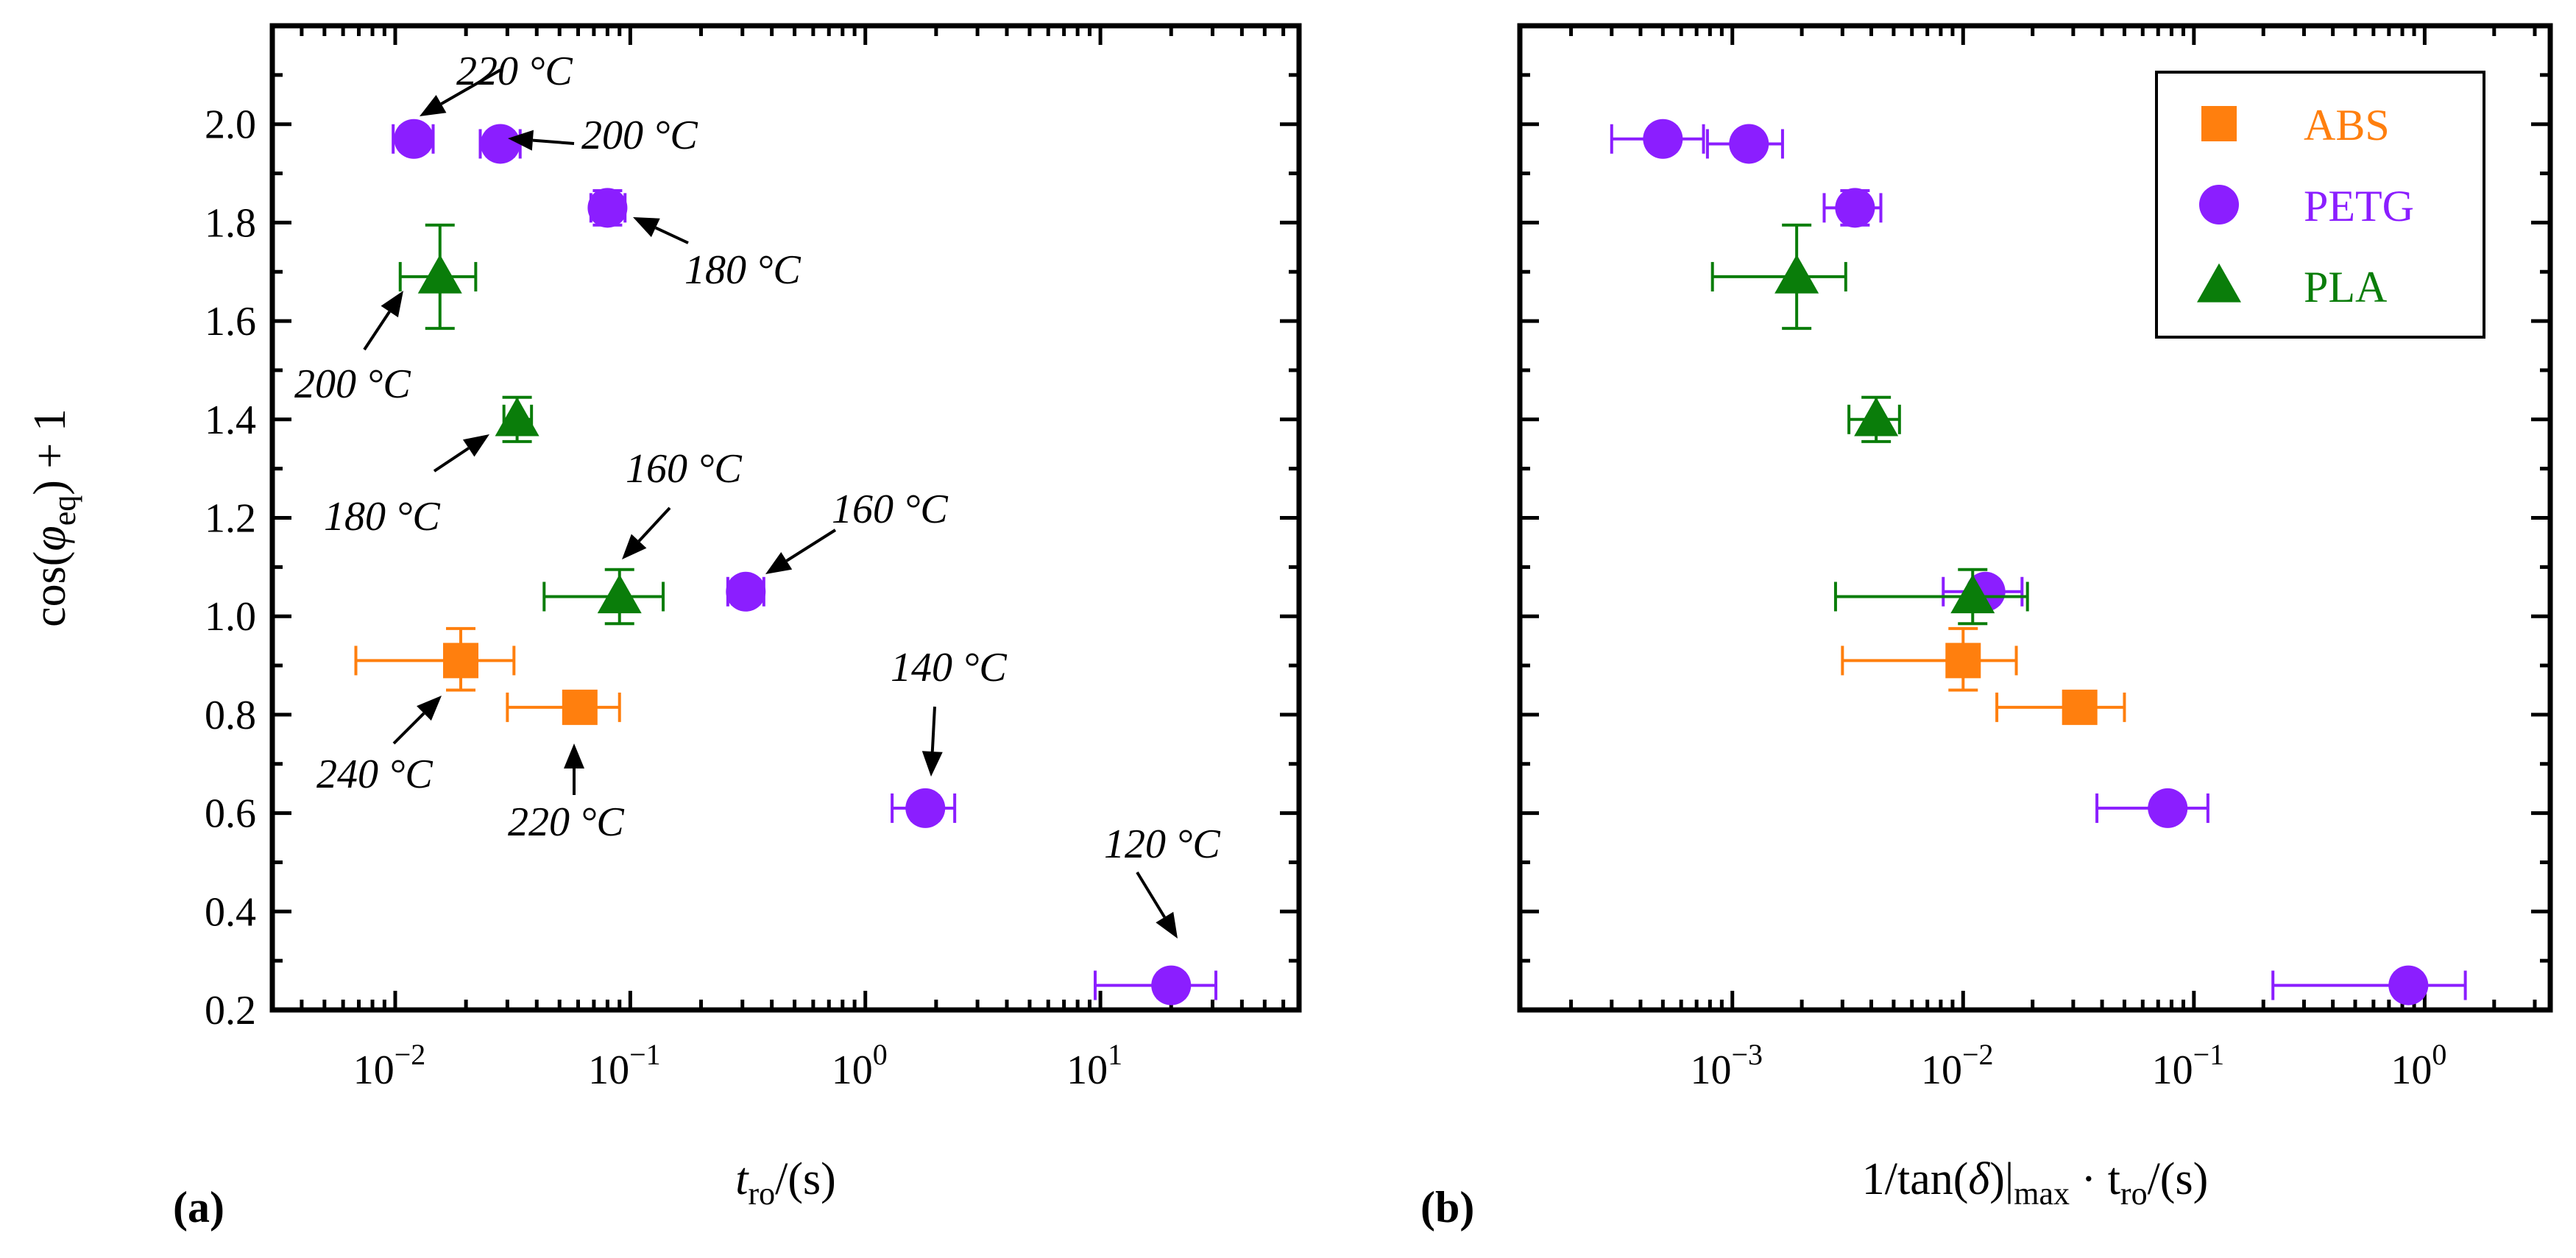 This screenshot has width=2576, height=1258. What do you see at coordinates (2219, 124) in the screenshot?
I see `legend-marker-abs` at bounding box center [2219, 124].